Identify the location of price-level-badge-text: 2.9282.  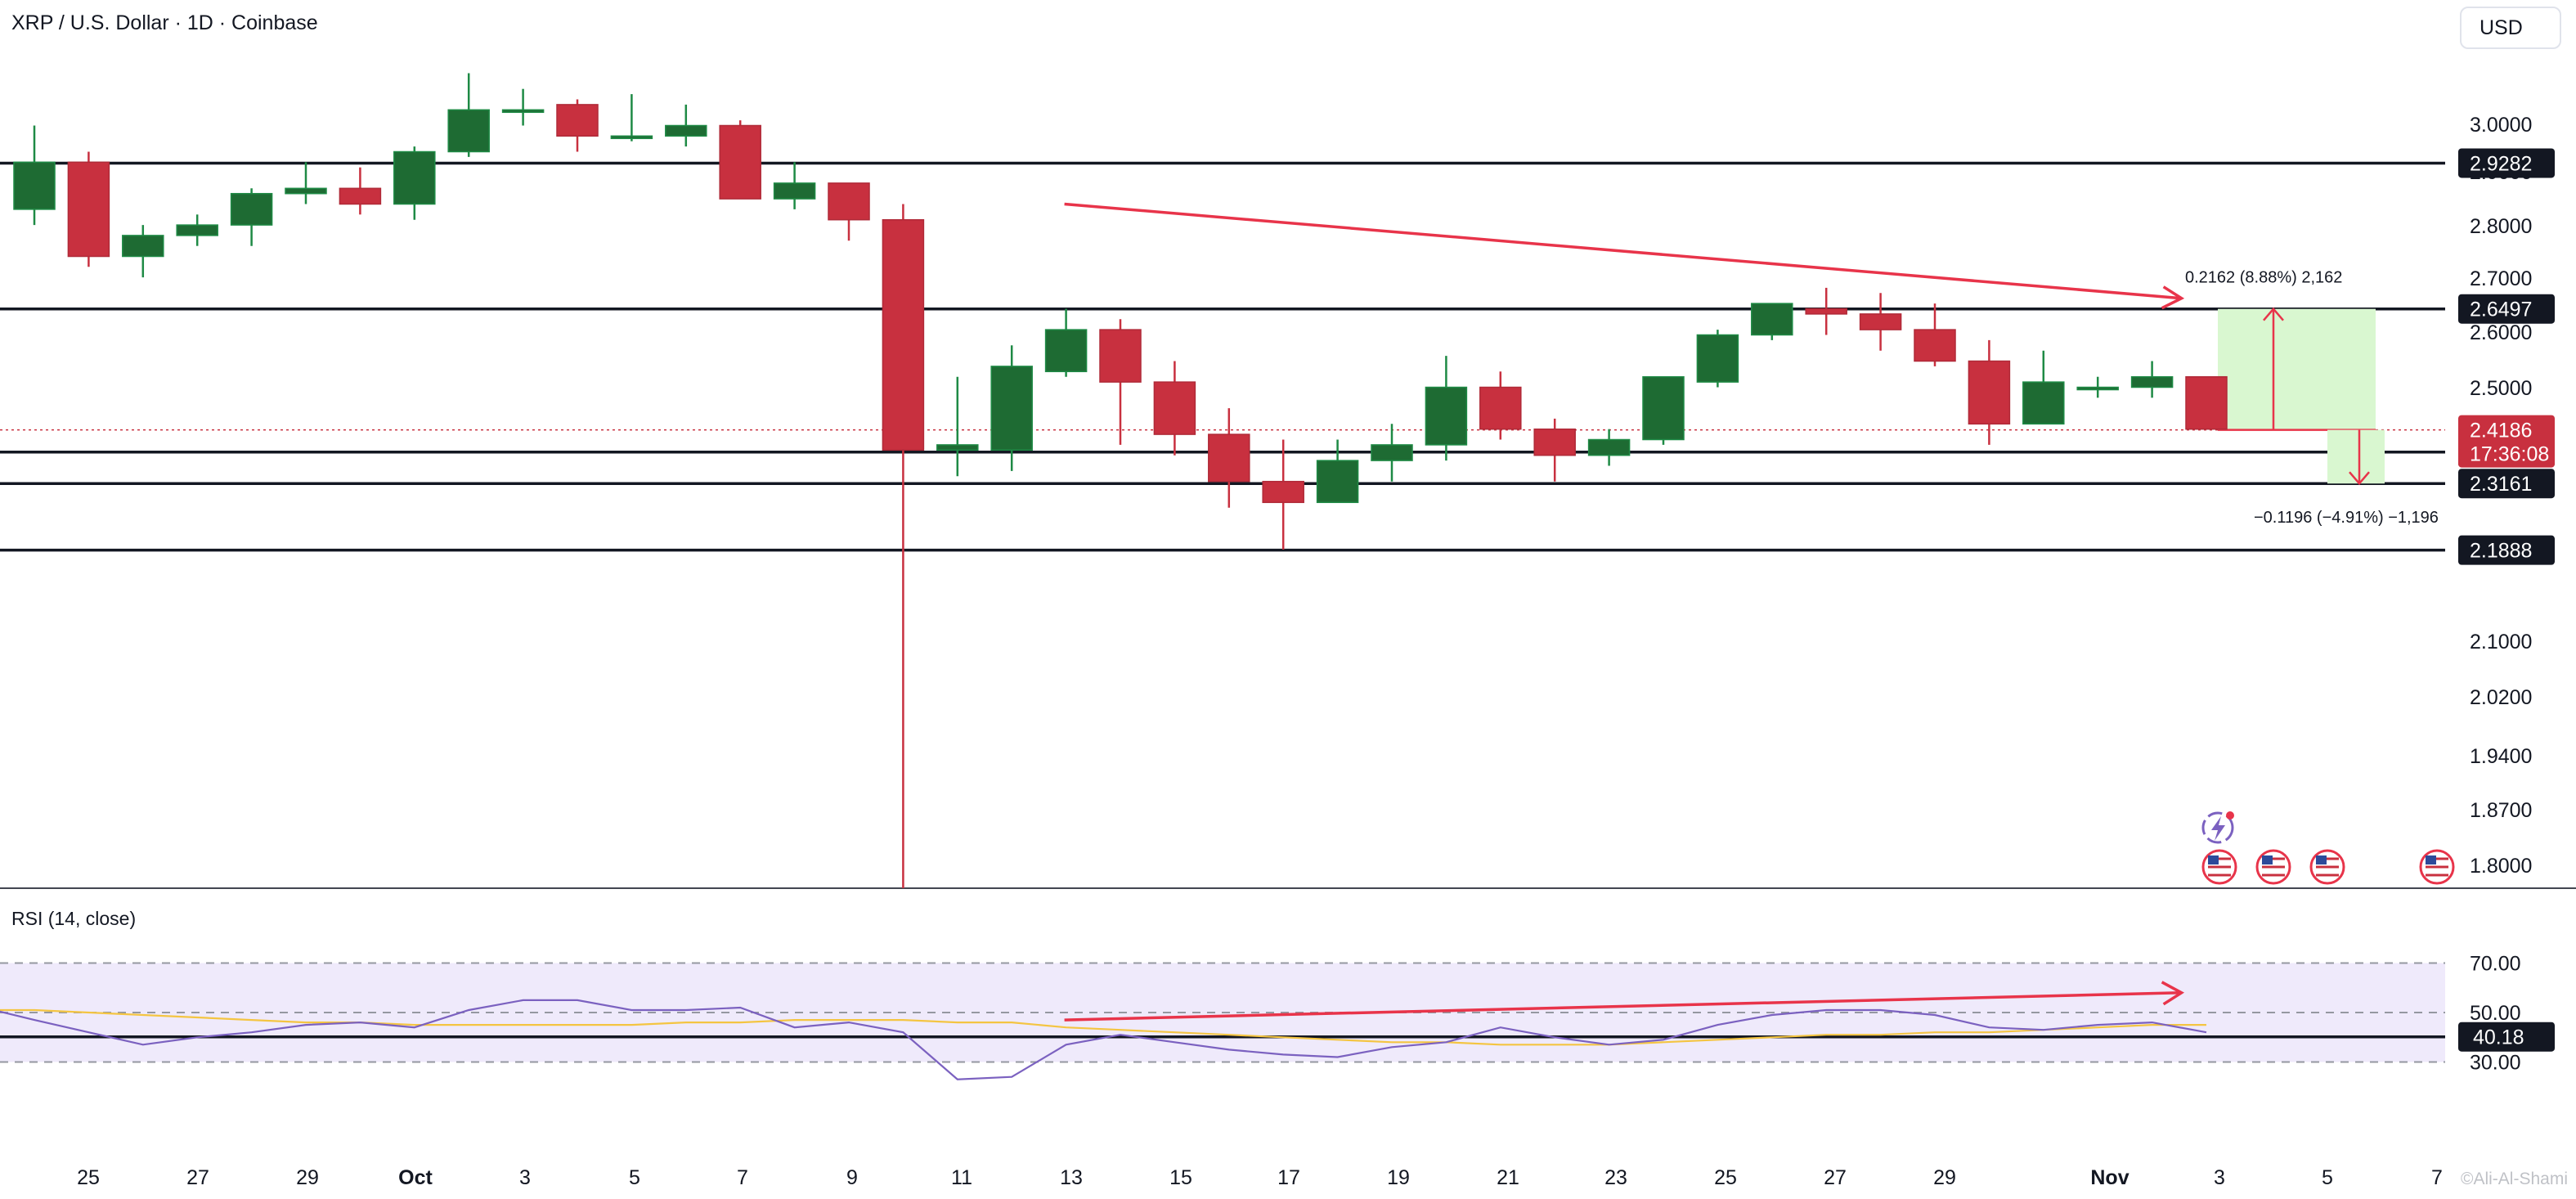
(2501, 163).